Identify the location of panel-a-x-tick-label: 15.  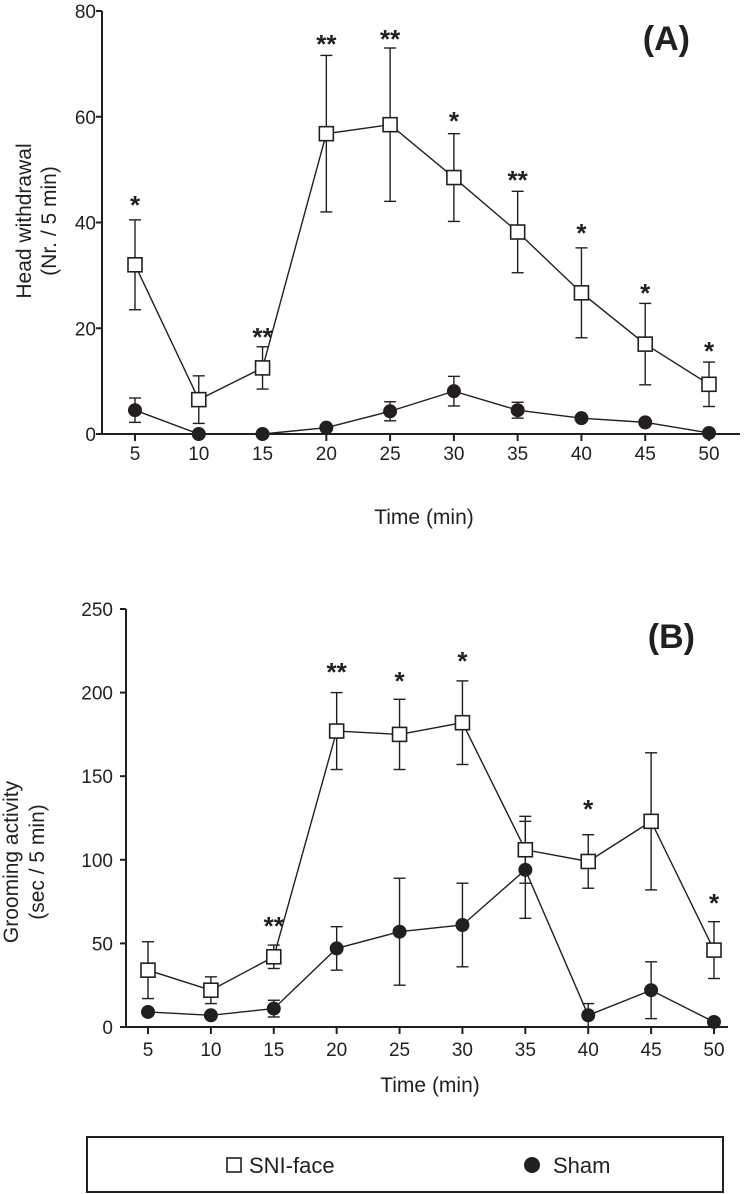
(262, 454).